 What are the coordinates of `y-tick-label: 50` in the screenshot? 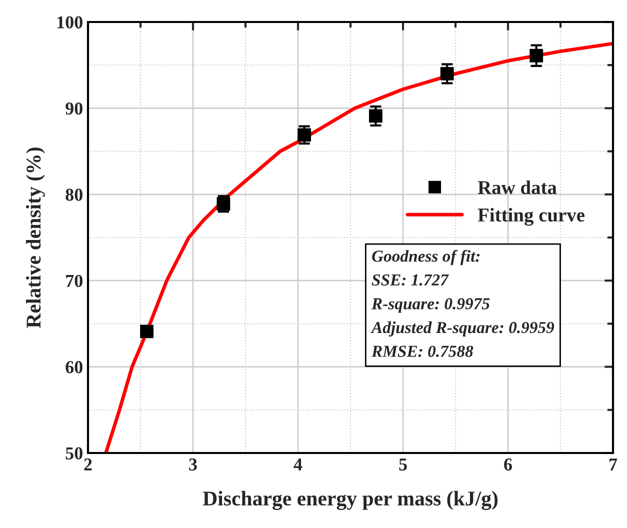 It's located at (74, 453).